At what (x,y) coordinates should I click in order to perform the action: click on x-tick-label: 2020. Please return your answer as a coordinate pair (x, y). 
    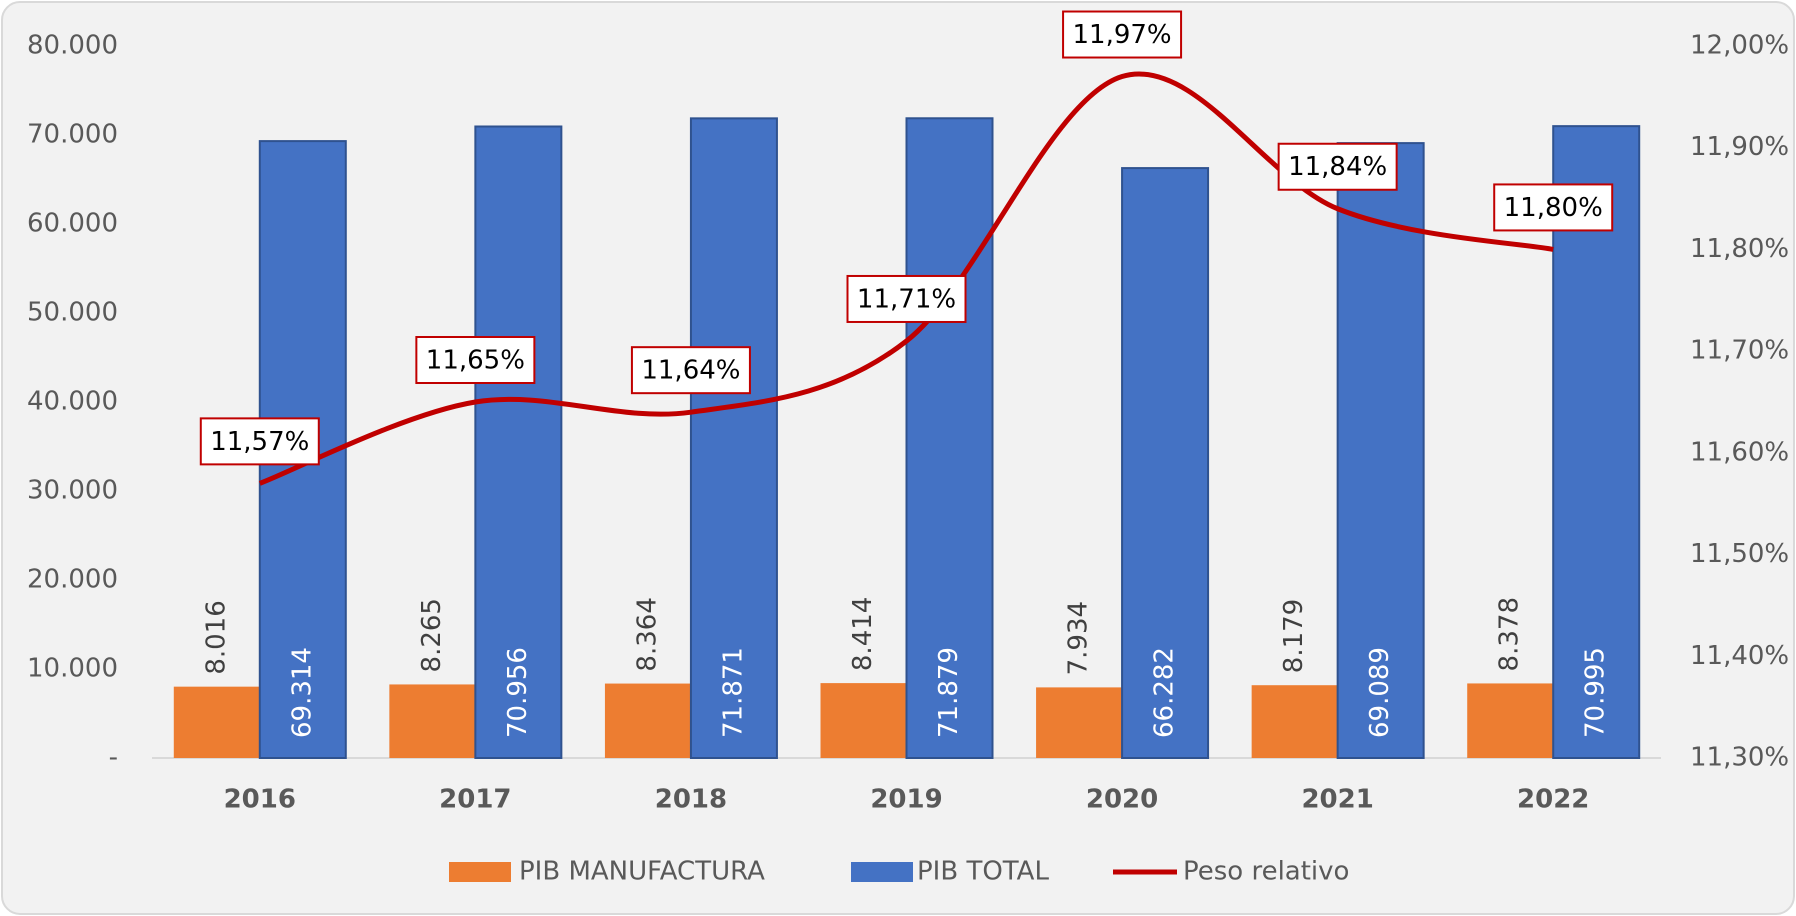
    Looking at the image, I should click on (1122, 800).